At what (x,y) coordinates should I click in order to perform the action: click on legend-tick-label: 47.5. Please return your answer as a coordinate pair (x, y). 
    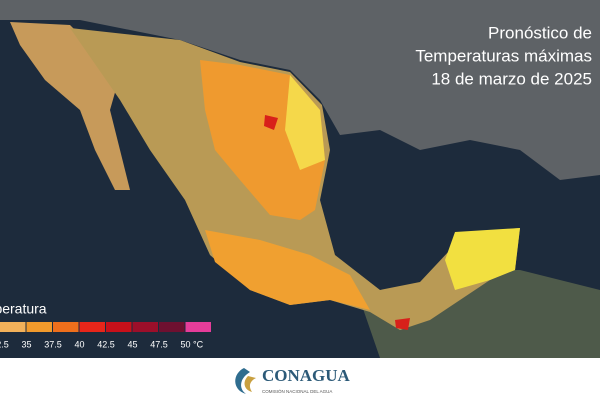
    Looking at the image, I should click on (159, 344).